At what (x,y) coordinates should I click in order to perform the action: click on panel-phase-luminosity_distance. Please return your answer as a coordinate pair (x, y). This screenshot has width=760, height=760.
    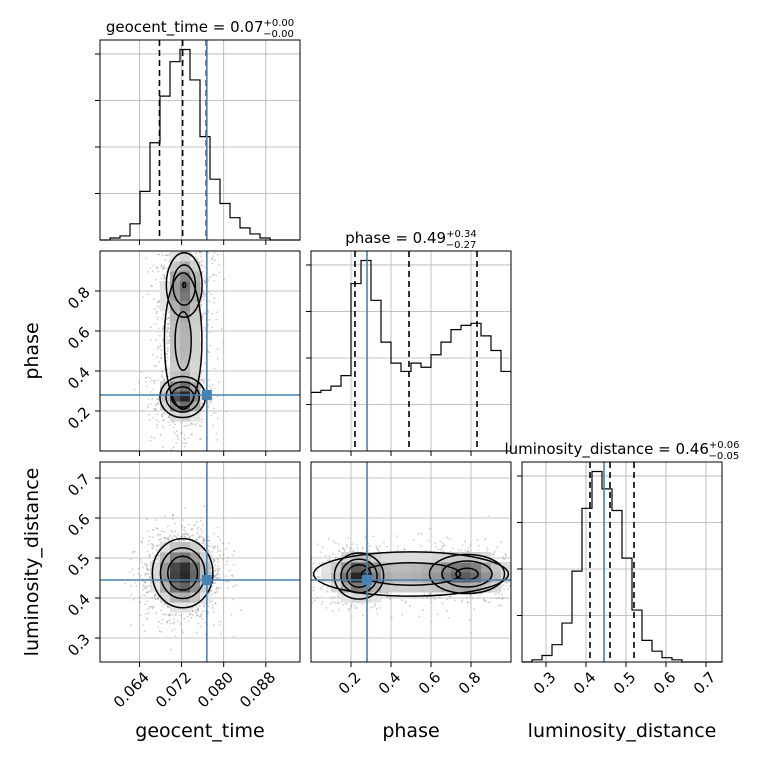
    Looking at the image, I should click on (411, 574).